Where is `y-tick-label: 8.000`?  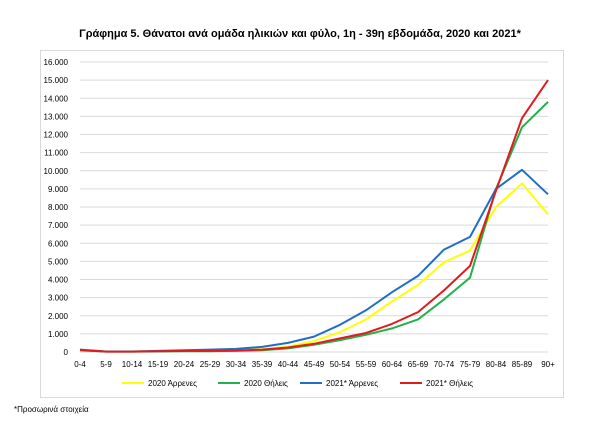 y-tick-label: 8.000 is located at coordinates (58, 207).